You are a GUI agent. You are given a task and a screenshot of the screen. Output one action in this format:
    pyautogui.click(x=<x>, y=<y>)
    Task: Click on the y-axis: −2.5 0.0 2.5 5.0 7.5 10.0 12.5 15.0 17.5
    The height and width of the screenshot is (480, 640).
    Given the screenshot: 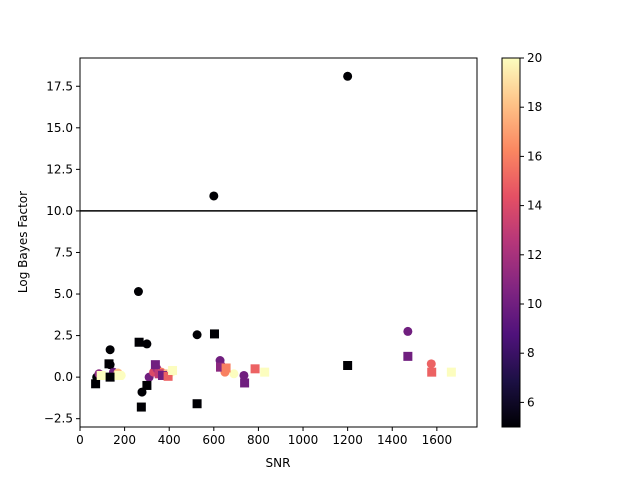 What is the action you would take?
    pyautogui.click(x=62, y=252)
    